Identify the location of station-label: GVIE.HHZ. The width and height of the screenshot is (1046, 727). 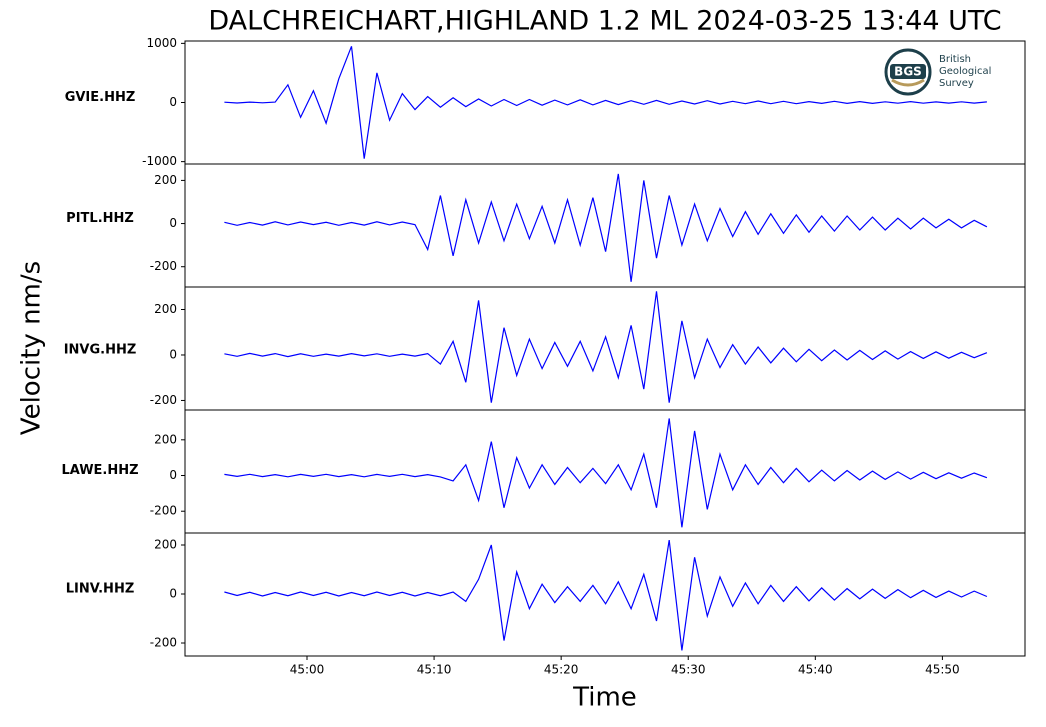
(100, 97).